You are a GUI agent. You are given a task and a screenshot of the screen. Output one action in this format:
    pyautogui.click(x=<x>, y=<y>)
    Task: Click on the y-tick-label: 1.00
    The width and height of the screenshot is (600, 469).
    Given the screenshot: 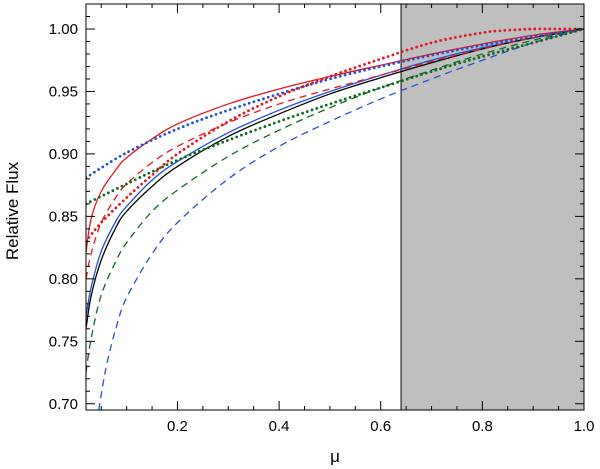 What is the action you would take?
    pyautogui.click(x=63, y=29)
    